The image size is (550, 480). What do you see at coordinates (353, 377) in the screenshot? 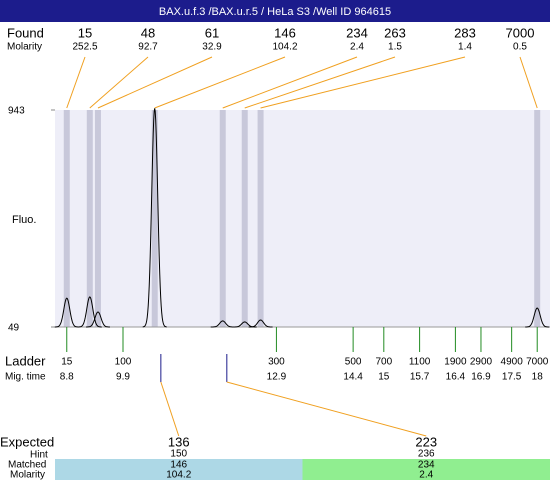
I see `x-tick-label: 14.4` at bounding box center [353, 377].